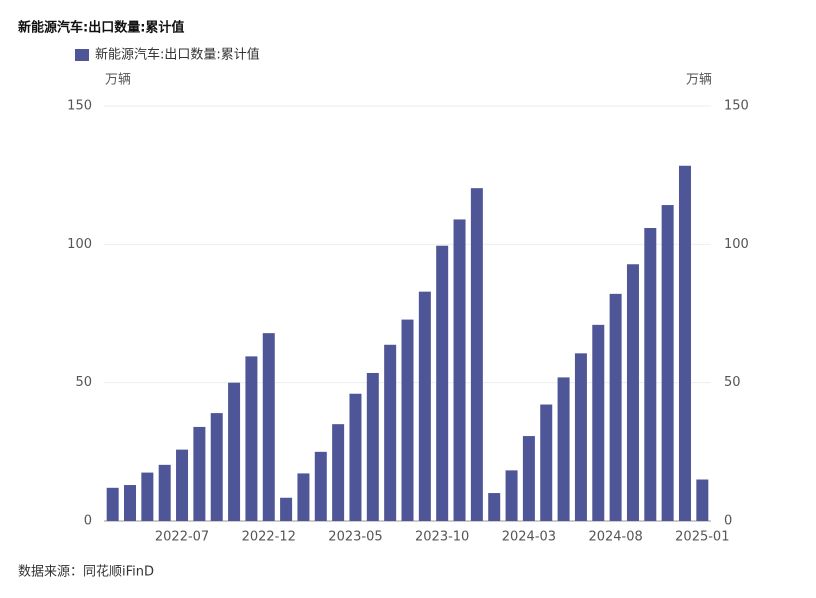  I want to click on y2-tick-label: 0, so click(728, 521).